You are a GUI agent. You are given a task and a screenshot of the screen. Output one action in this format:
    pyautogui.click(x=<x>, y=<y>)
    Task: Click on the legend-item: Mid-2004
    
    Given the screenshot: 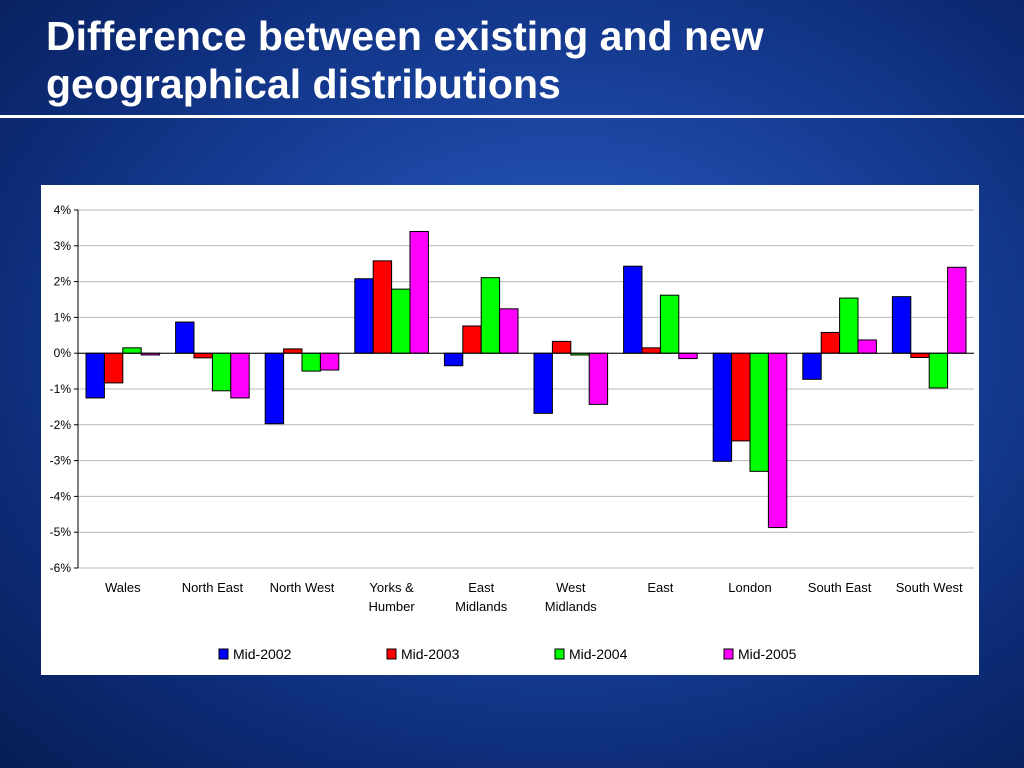 What is the action you would take?
    pyautogui.click(x=591, y=654)
    